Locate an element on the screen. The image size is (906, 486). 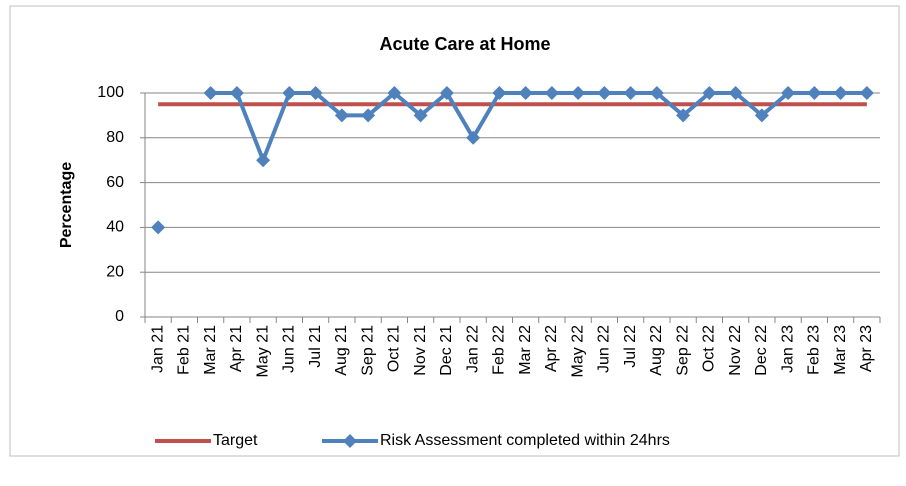
x-tick-label: Jun 22 is located at coordinates (604, 349).